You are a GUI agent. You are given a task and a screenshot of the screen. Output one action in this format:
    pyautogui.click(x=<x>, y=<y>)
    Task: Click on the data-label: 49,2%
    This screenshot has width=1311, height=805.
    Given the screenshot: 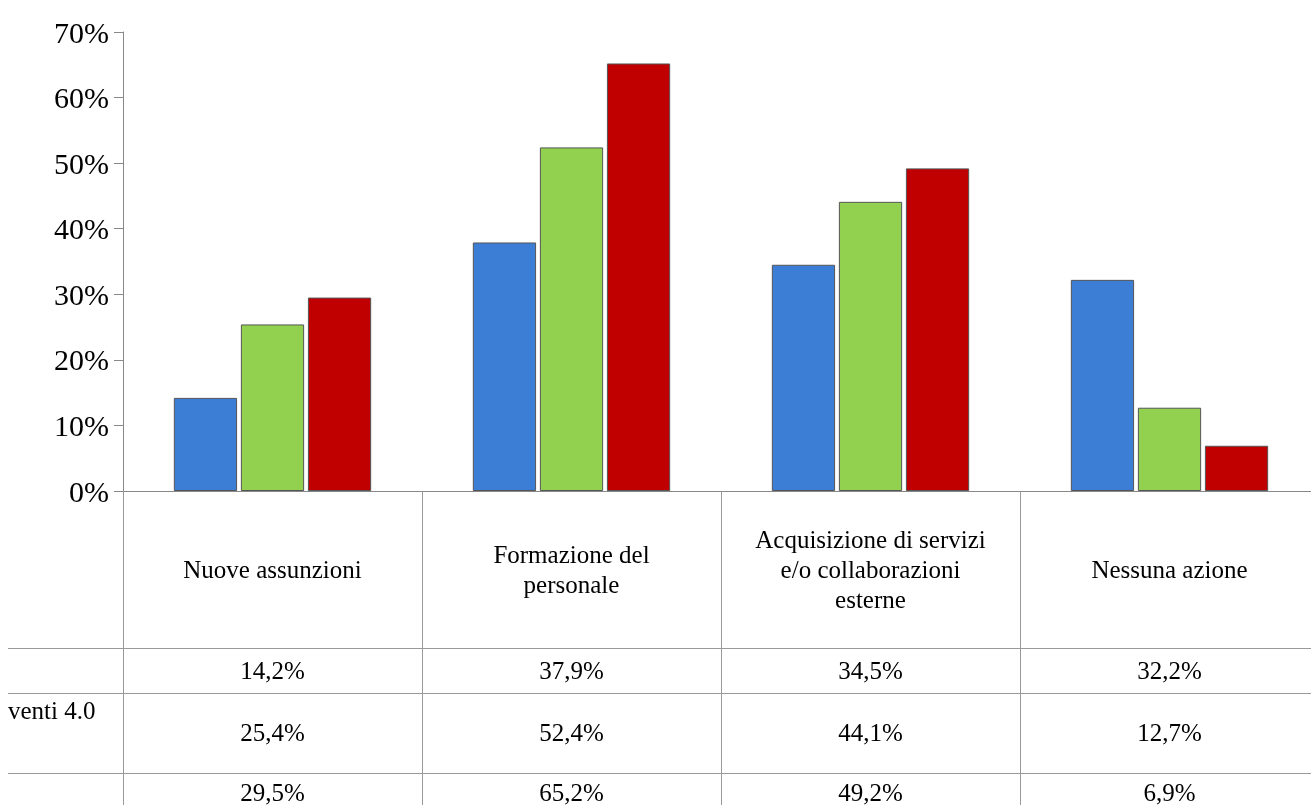 What is the action you would take?
    pyautogui.click(x=870, y=791)
    